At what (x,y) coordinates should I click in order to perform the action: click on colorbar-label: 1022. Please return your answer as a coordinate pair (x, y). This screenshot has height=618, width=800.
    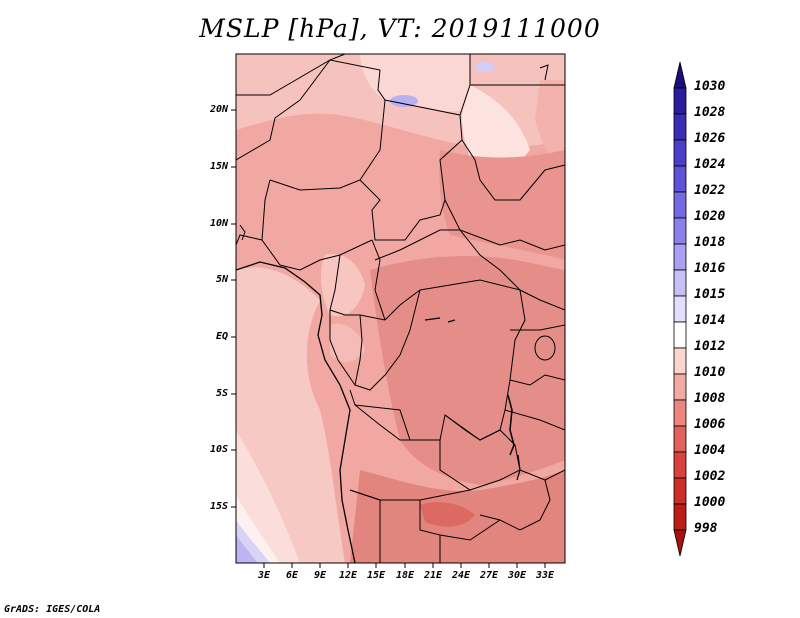
    Looking at the image, I should click on (710, 190).